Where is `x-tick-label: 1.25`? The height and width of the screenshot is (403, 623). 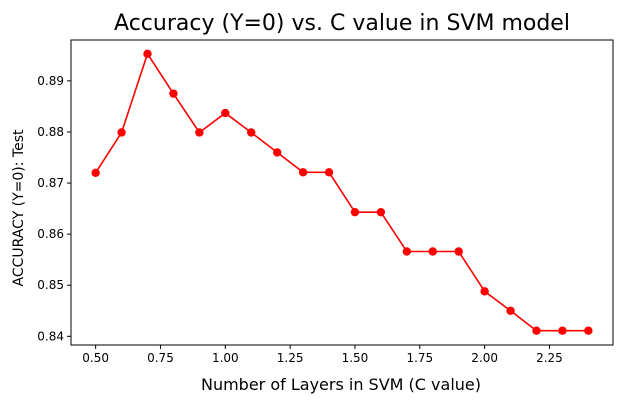 x-tick-label: 1.25 is located at coordinates (290, 358).